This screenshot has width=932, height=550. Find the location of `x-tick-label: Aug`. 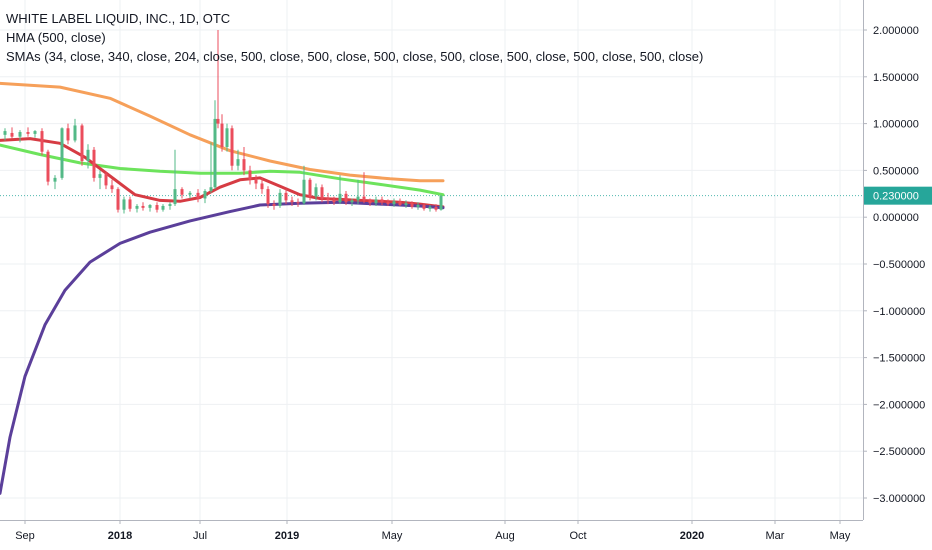

x-tick-label: Aug is located at coordinates (505, 536).